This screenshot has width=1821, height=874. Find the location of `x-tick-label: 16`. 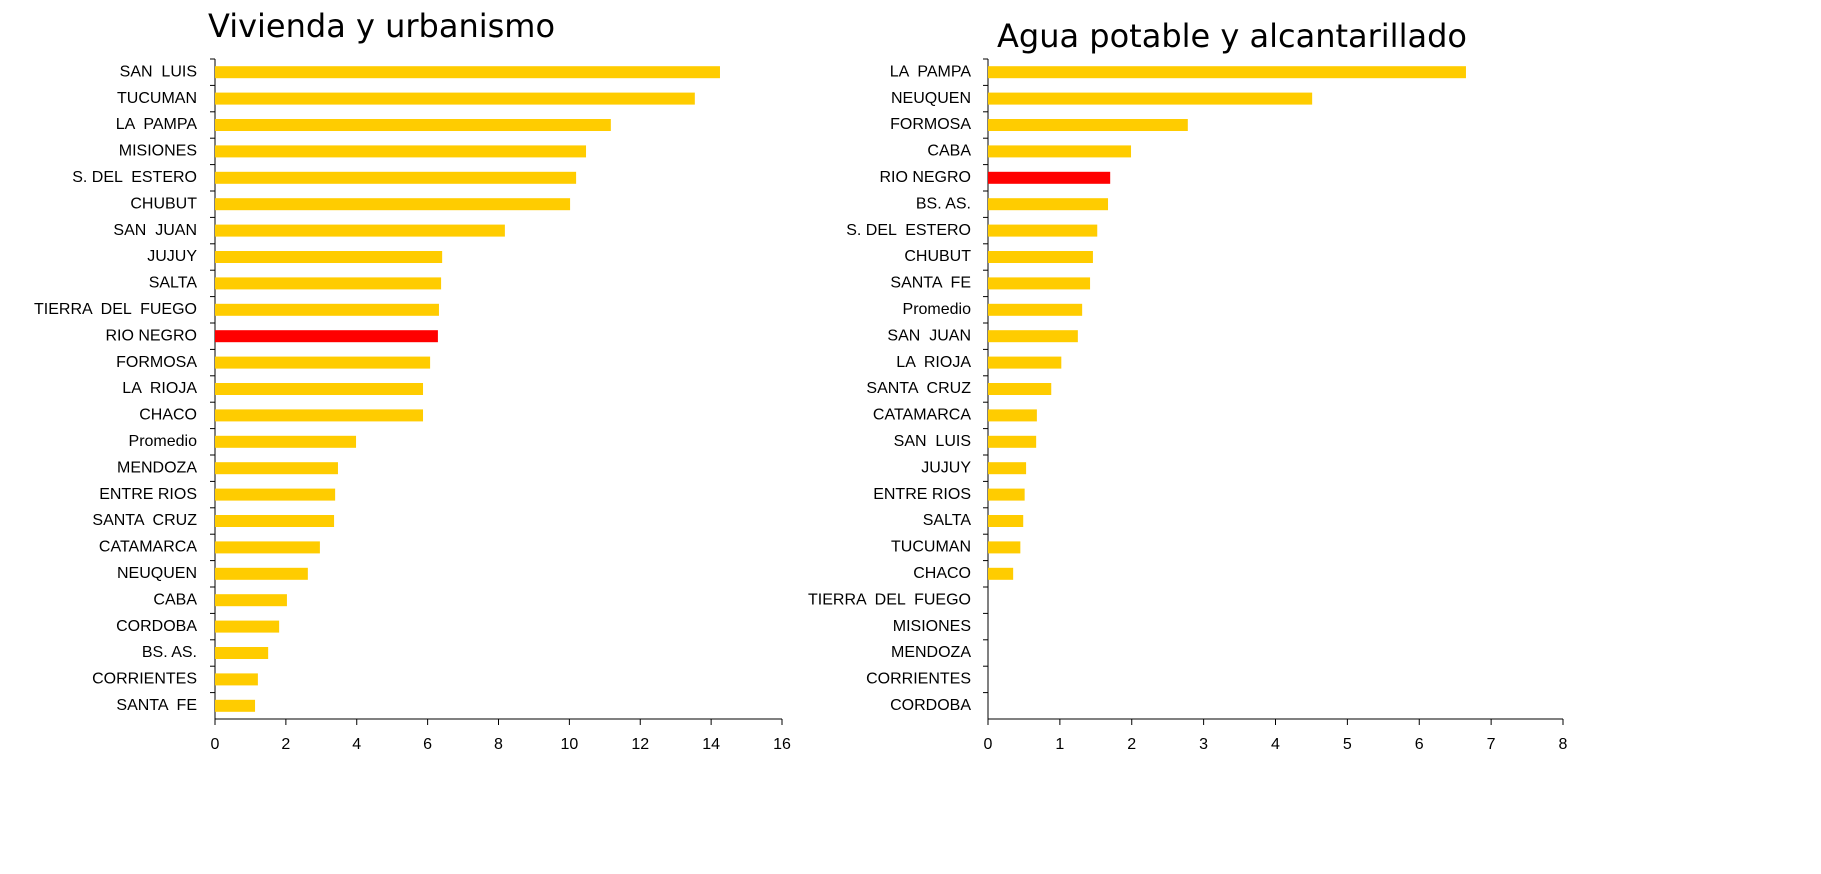

x-tick-label: 16 is located at coordinates (782, 744).